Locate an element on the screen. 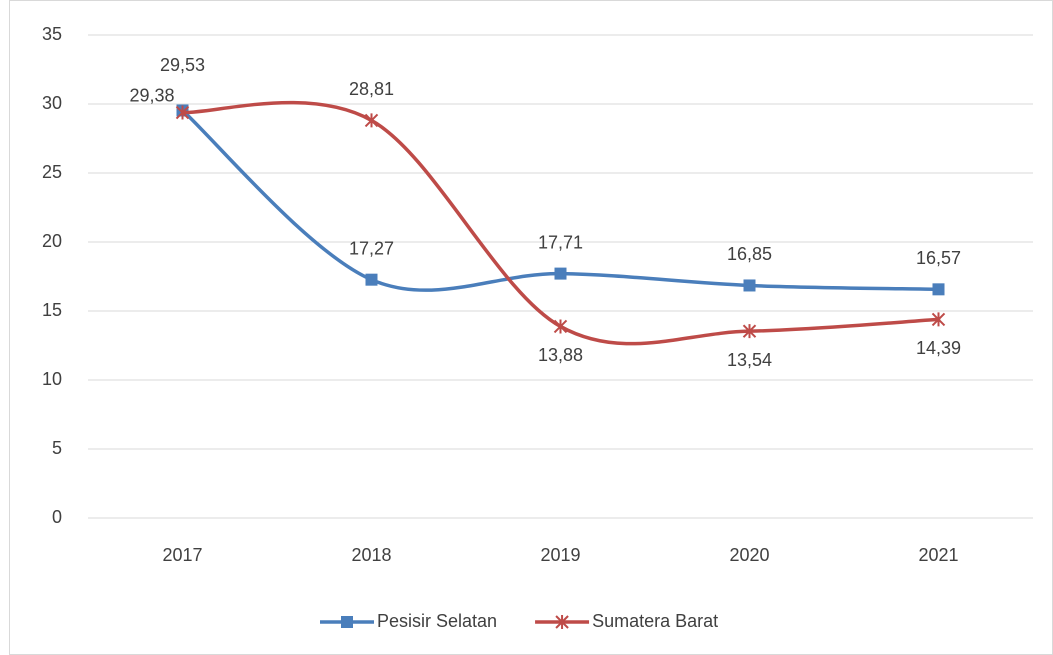 Image resolution: width=1053 pixels, height=655 pixels. y-tick-label: 5 is located at coordinates (57, 448).